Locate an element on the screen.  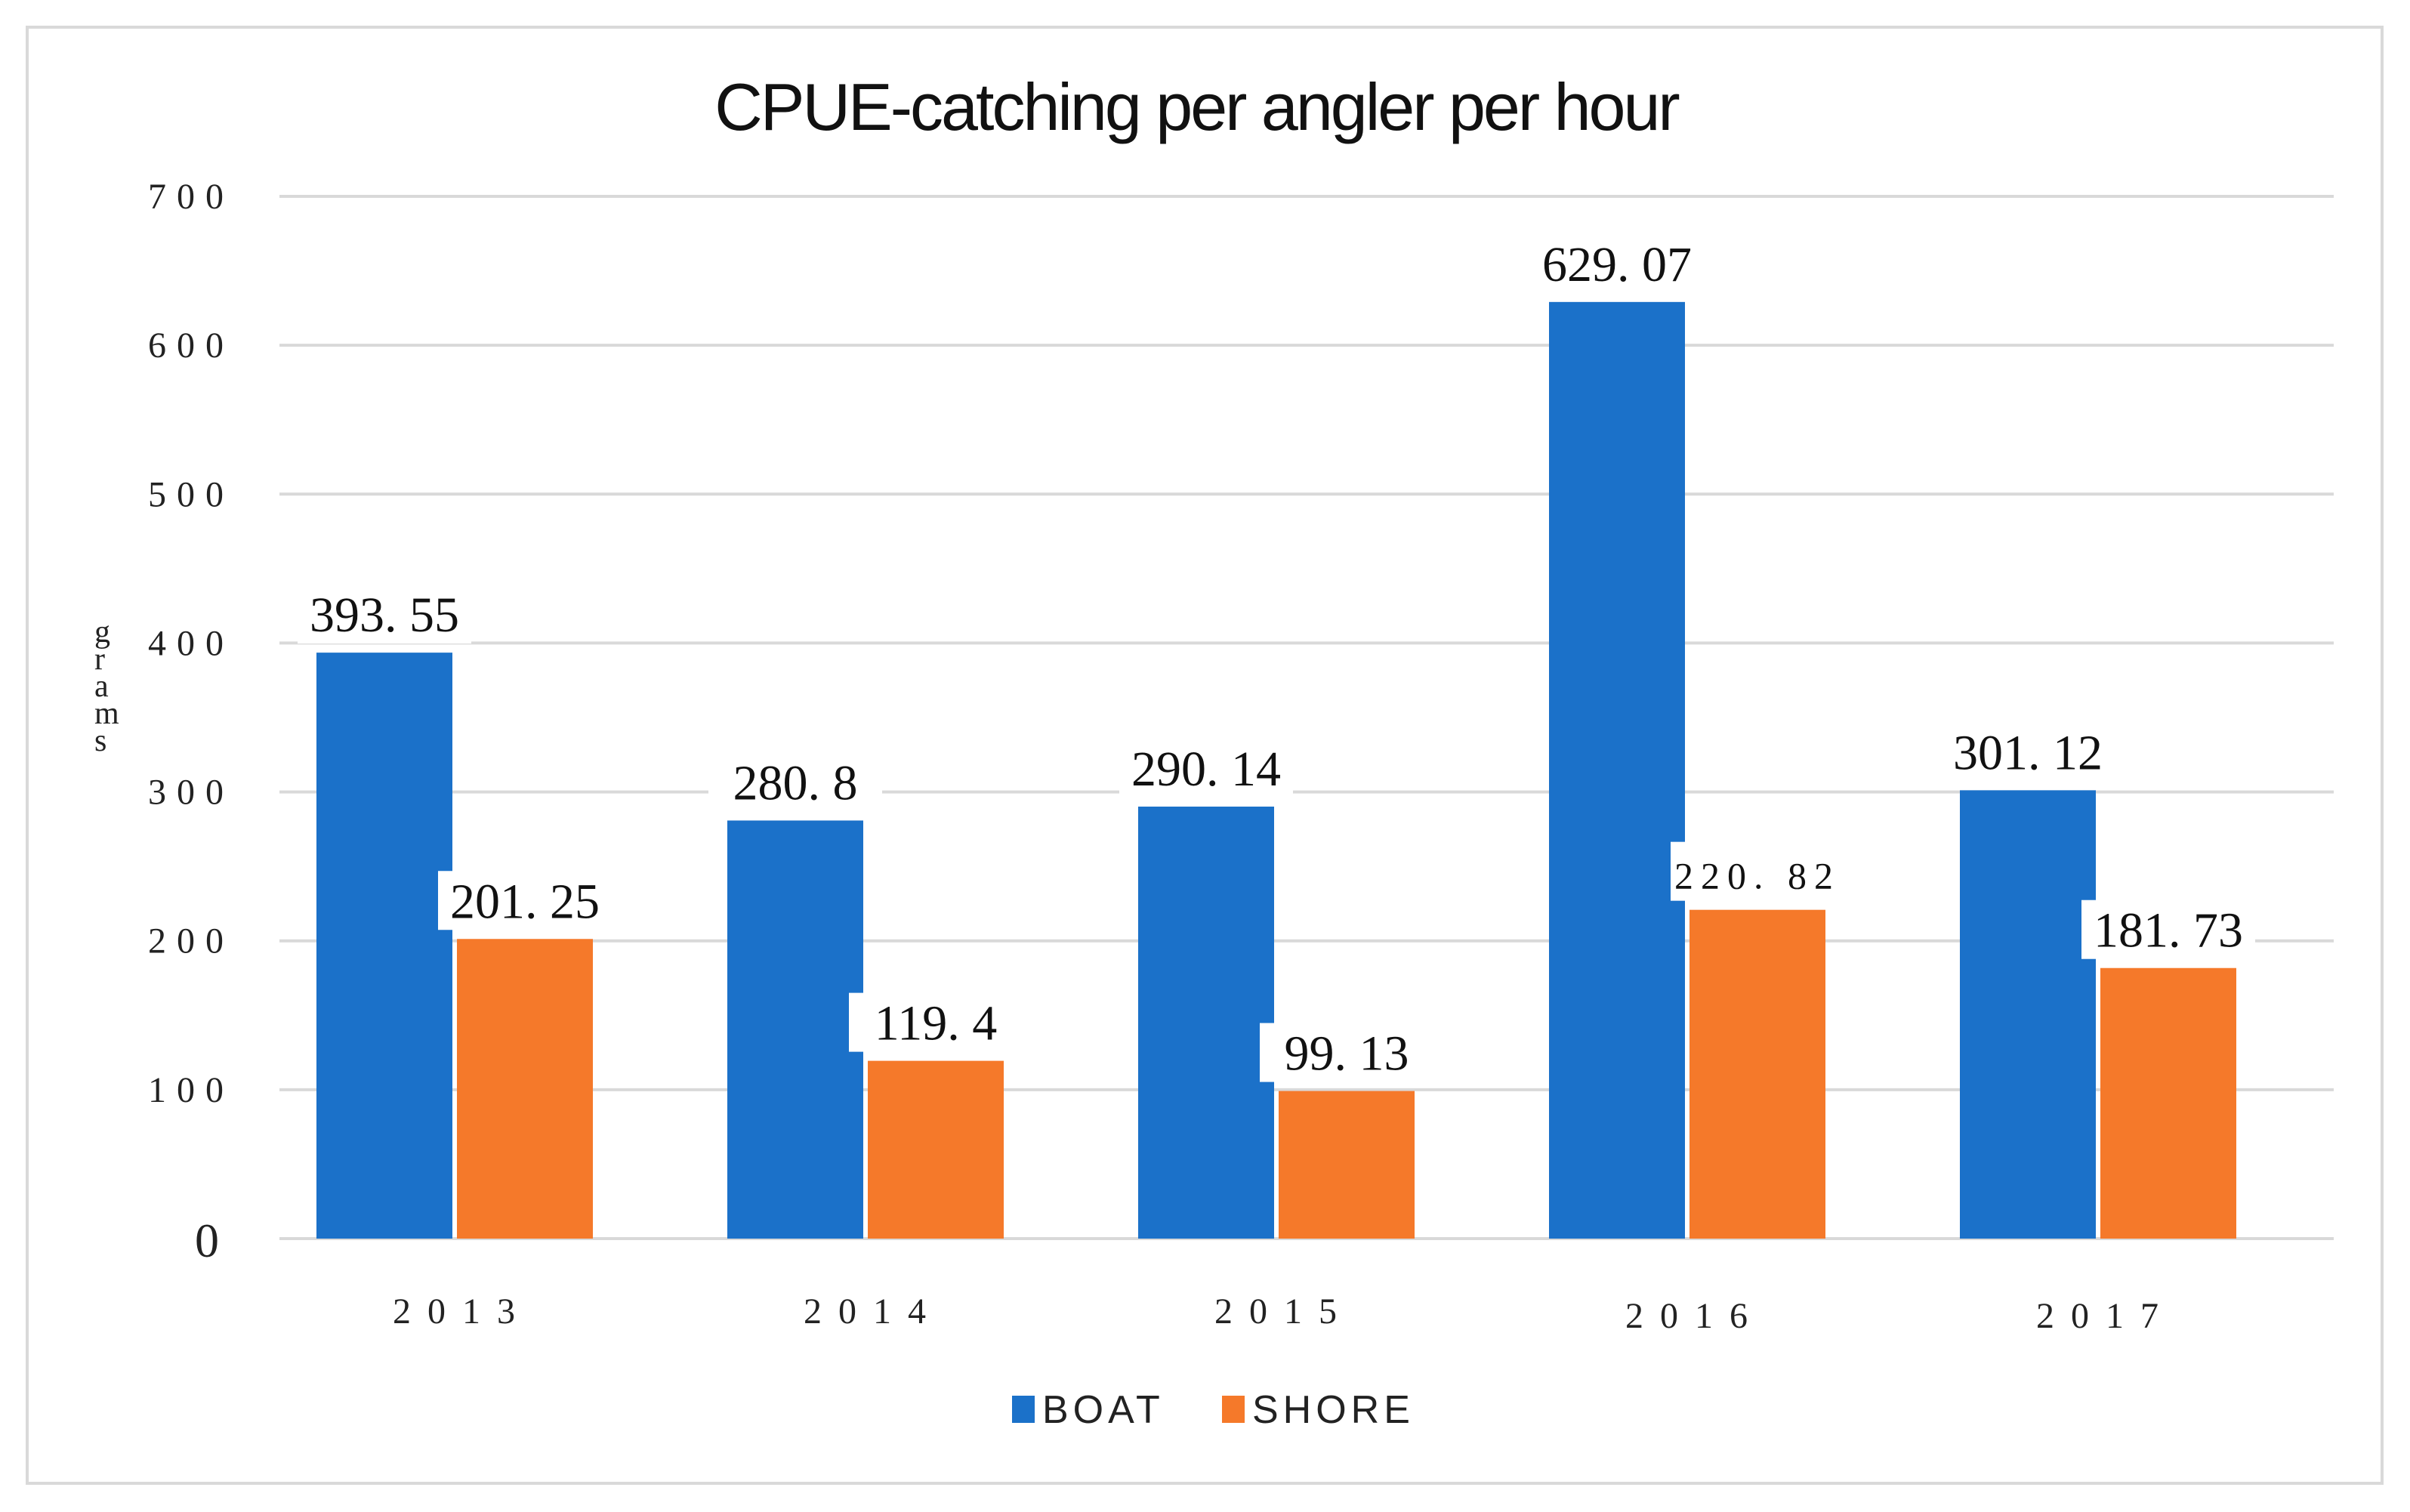
data-label-boat-2017: 301. 12 is located at coordinates (2028, 753).